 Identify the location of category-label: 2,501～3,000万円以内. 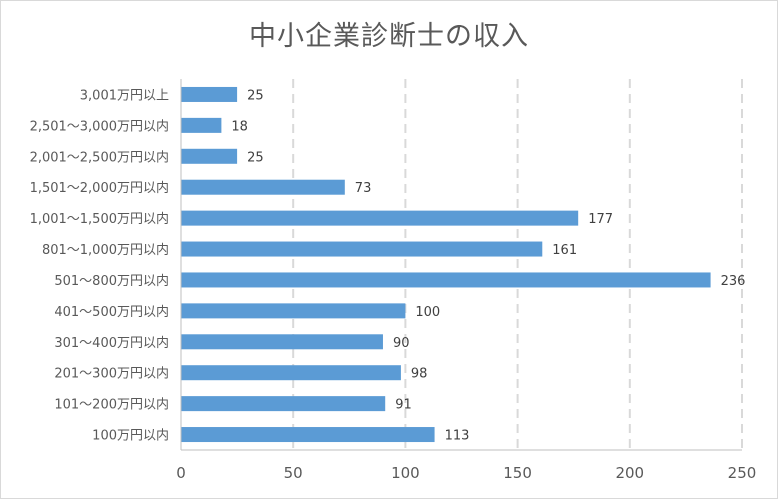
(99, 126).